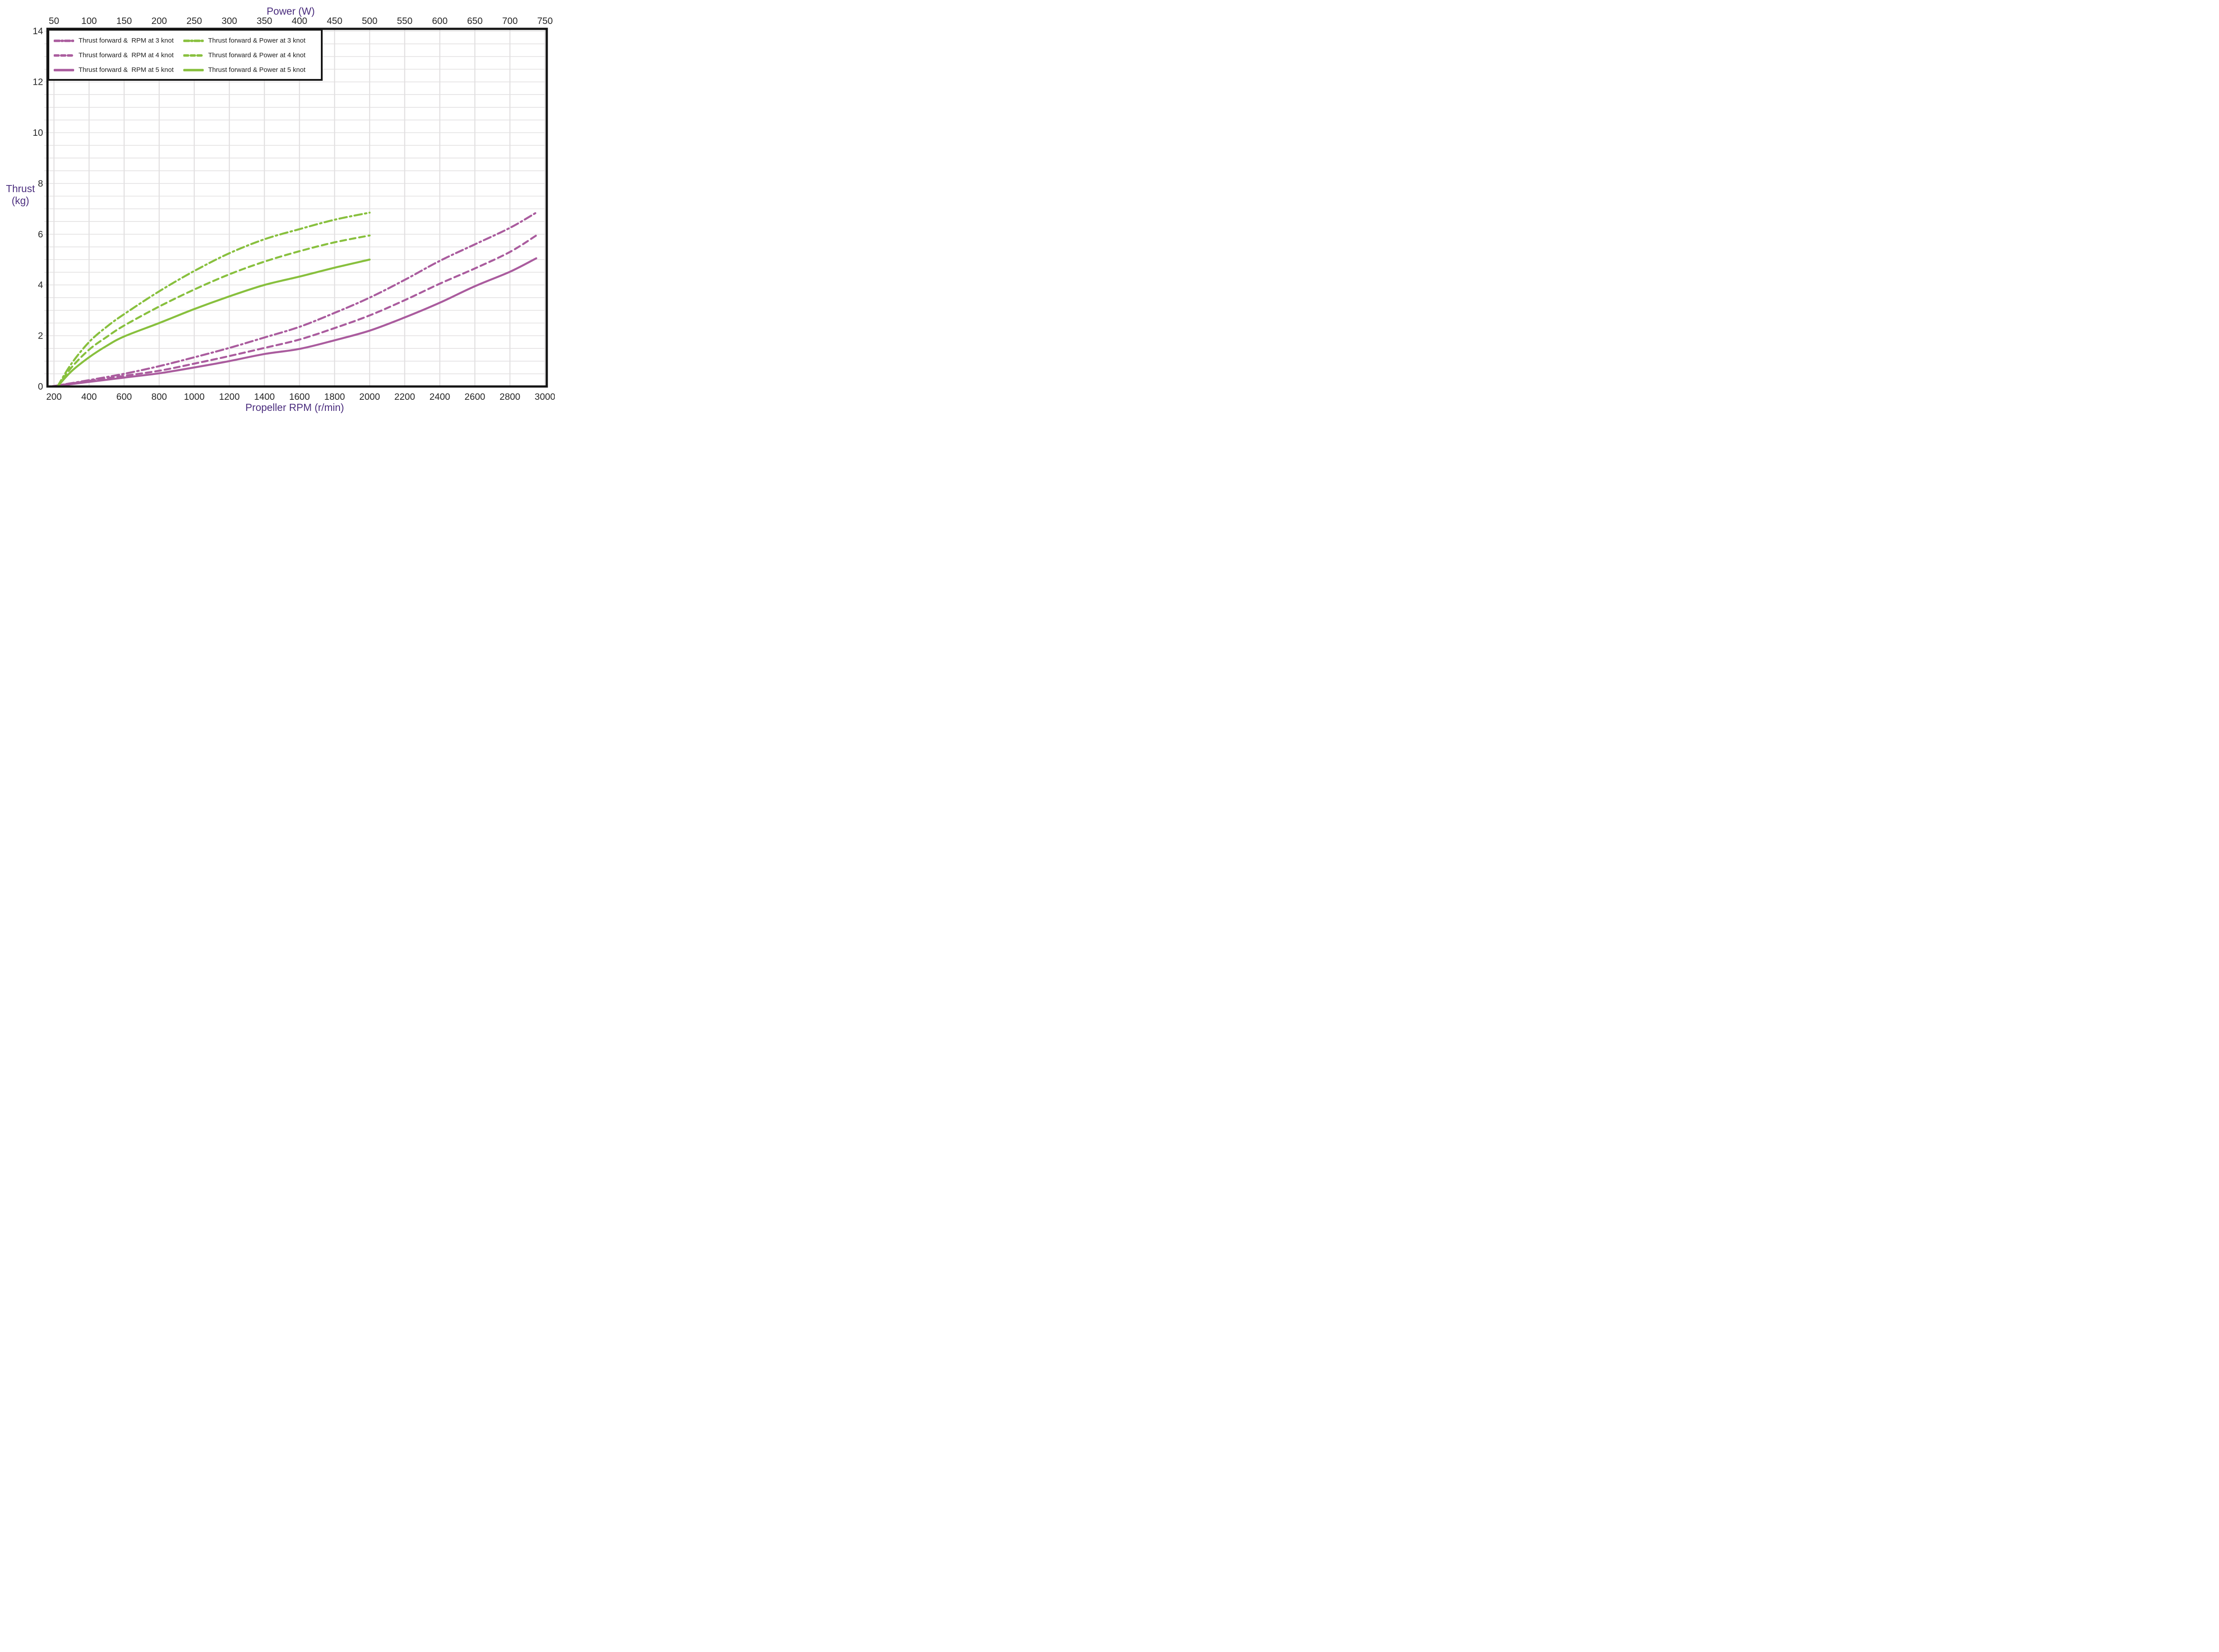 This screenshot has width=2219, height=1652. Describe the element at coordinates (124, 21) in the screenshot. I see `top-tick-label: 150` at that location.